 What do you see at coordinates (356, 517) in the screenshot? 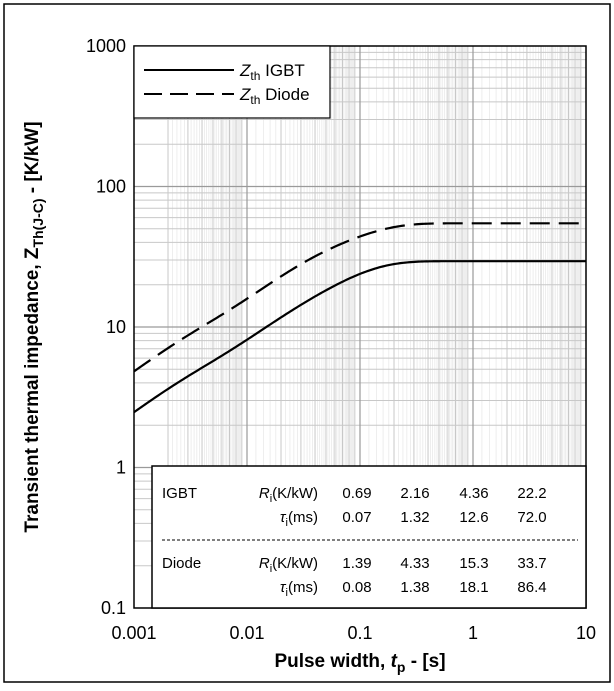
I see `table-cell-tau-igbt: 0.07` at bounding box center [356, 517].